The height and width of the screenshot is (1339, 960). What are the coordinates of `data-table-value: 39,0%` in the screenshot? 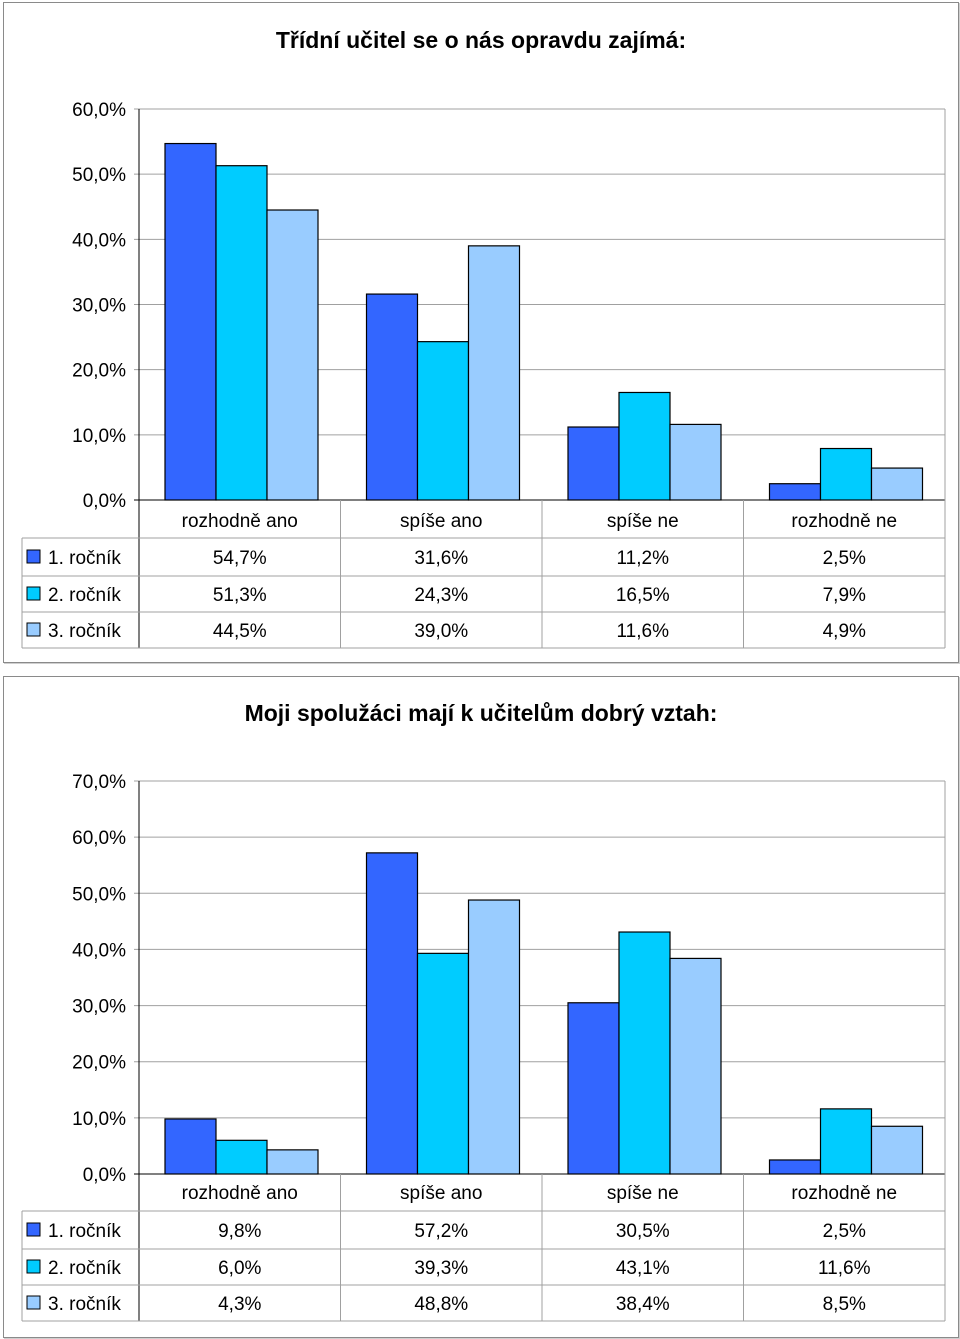 It's located at (441, 631).